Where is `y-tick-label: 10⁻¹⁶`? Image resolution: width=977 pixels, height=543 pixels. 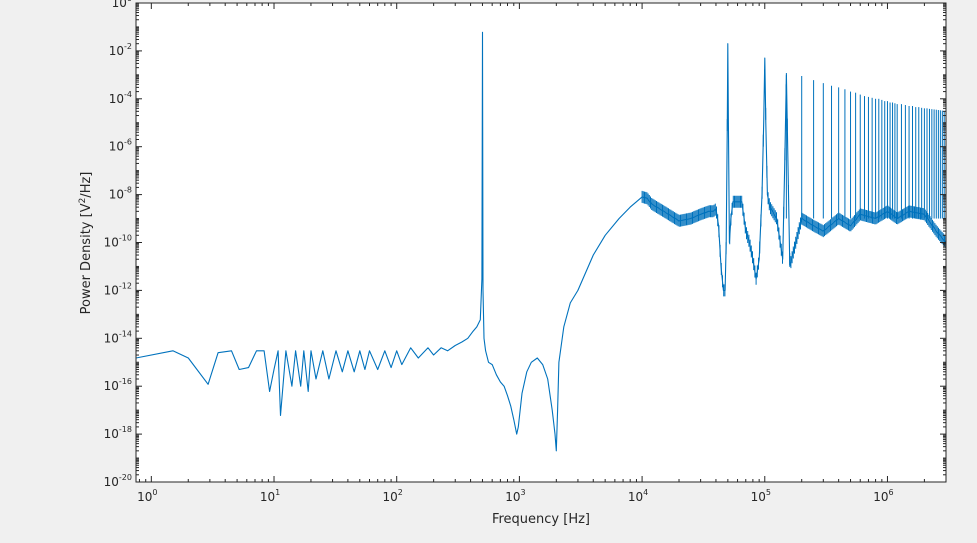
y-tick-label: 10⁻¹⁶ is located at coordinates (118, 385).